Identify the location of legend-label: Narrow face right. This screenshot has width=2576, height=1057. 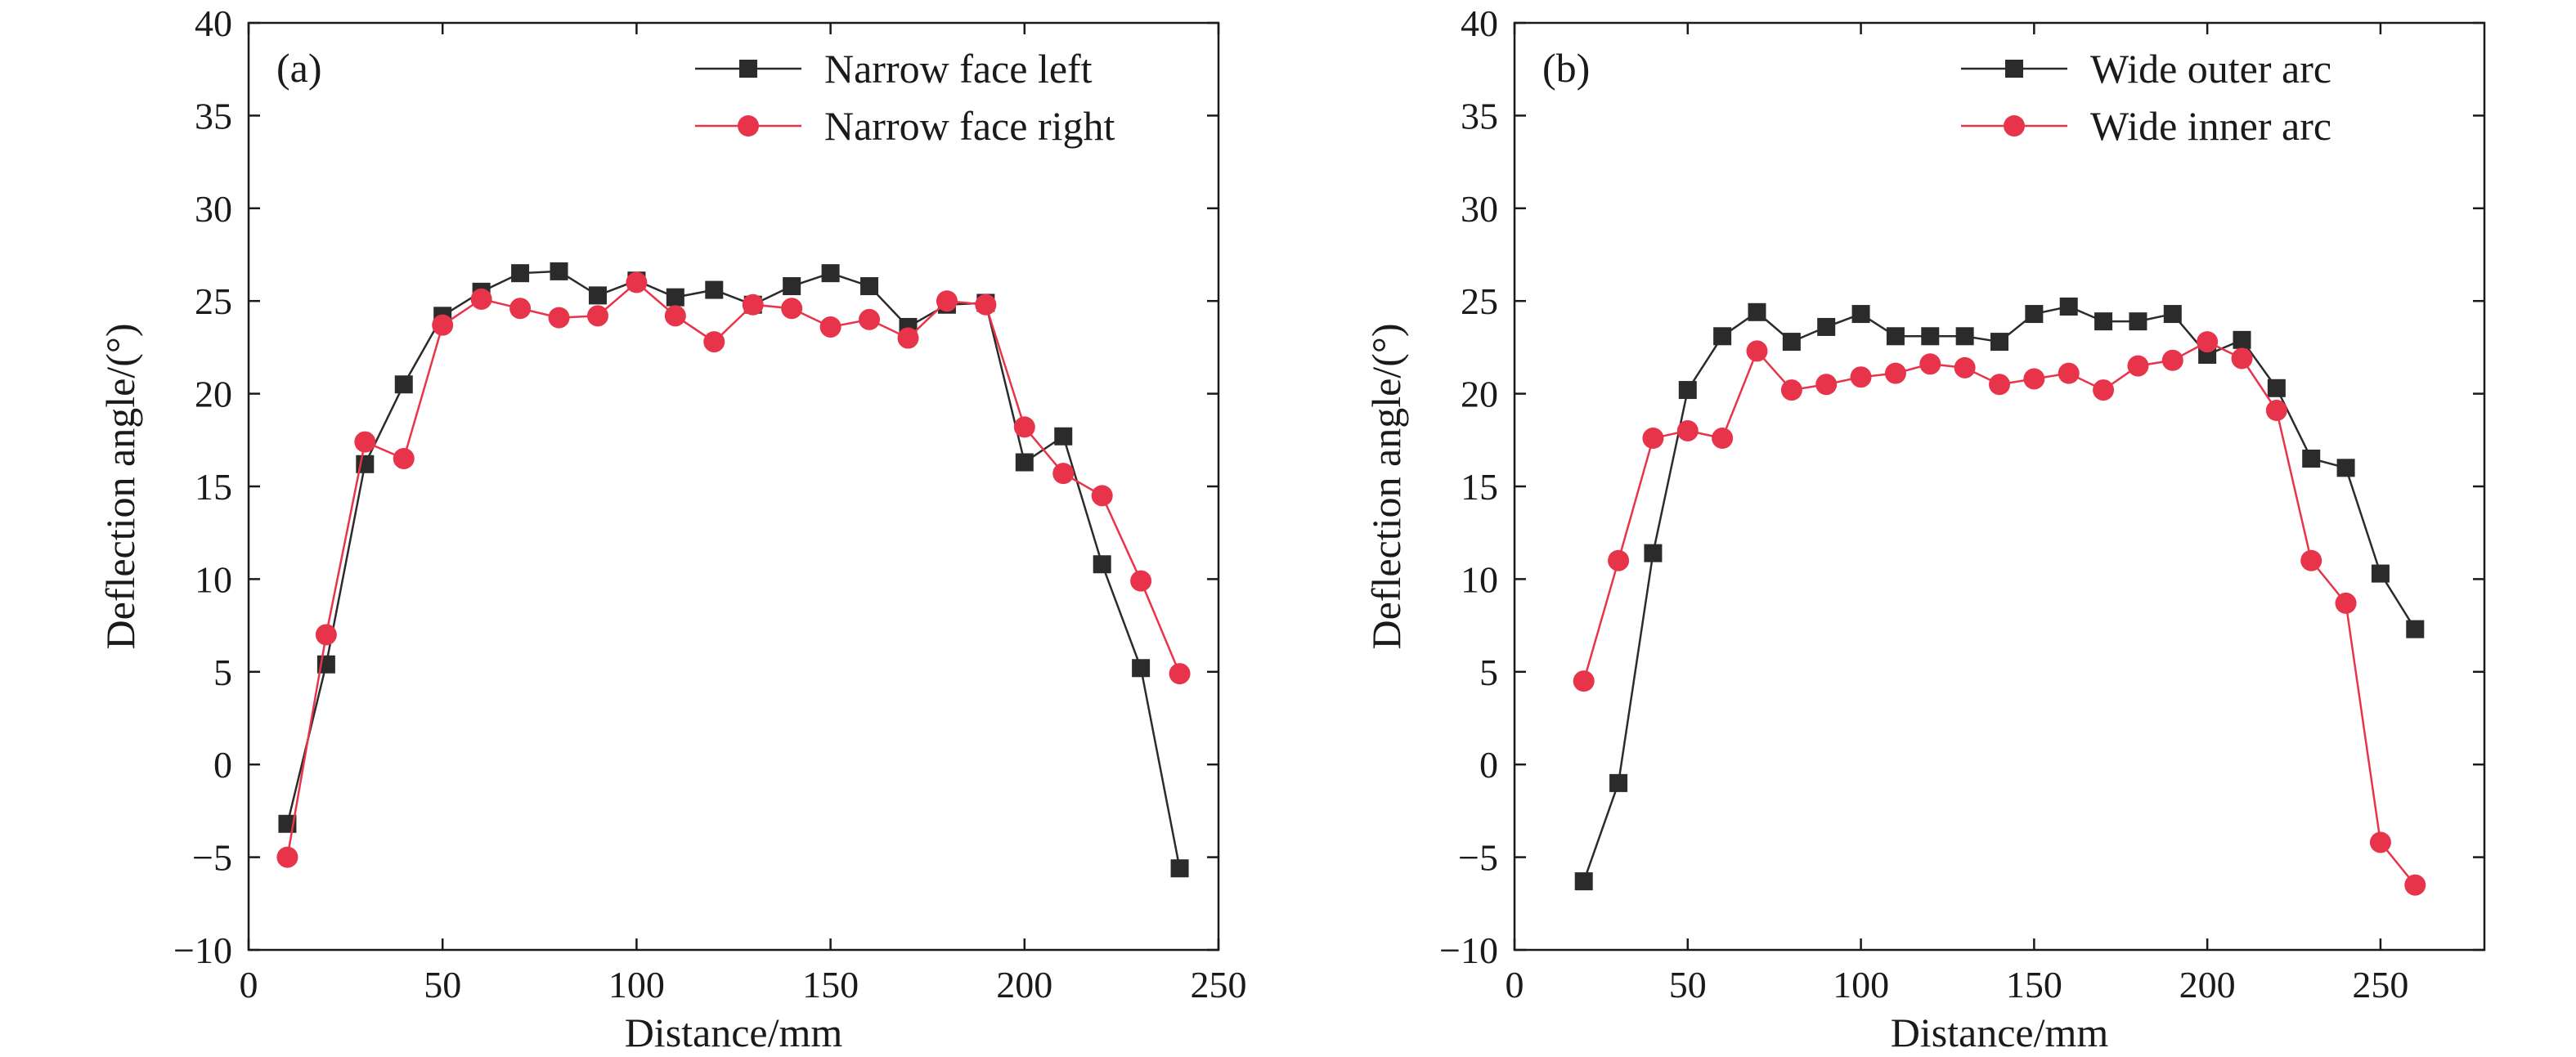
(969, 126).